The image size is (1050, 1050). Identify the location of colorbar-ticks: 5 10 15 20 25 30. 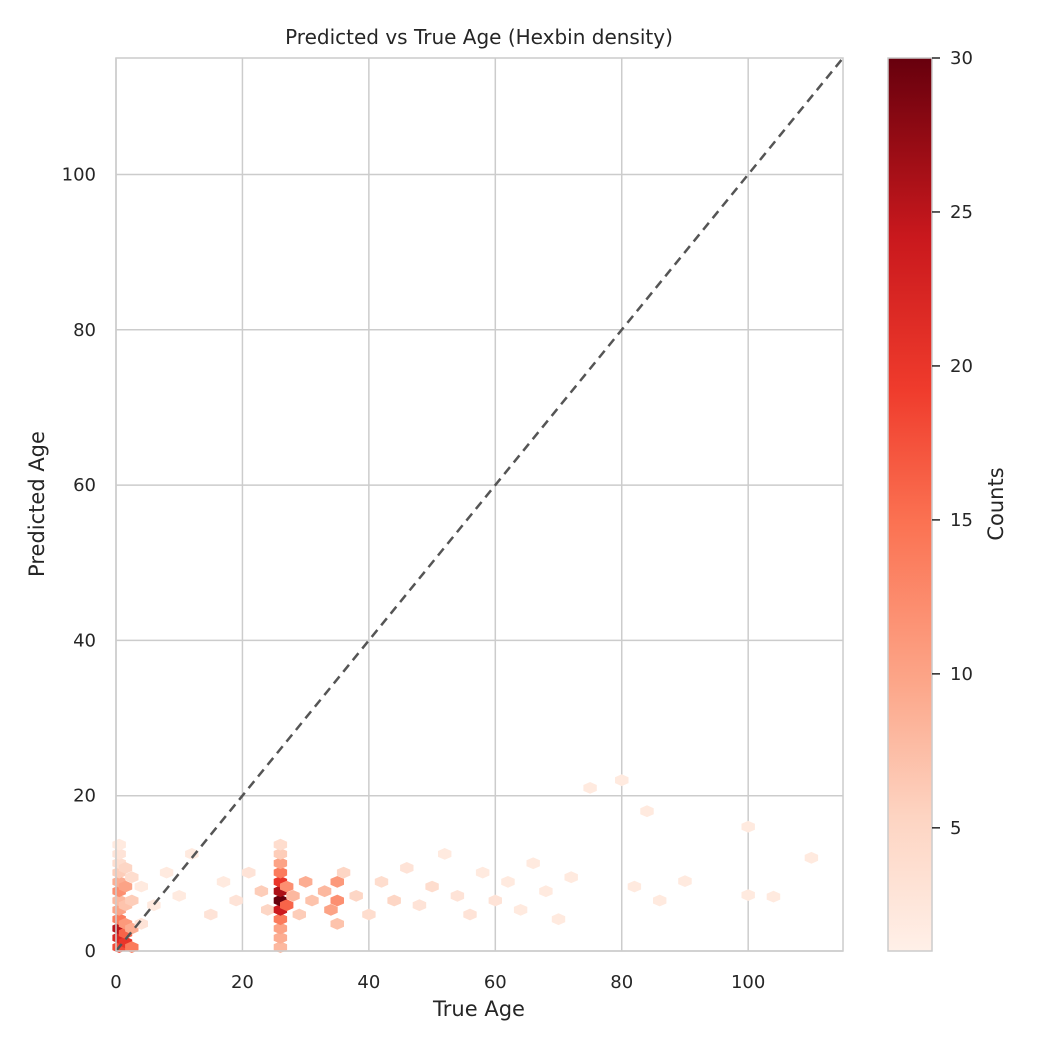
(952, 443).